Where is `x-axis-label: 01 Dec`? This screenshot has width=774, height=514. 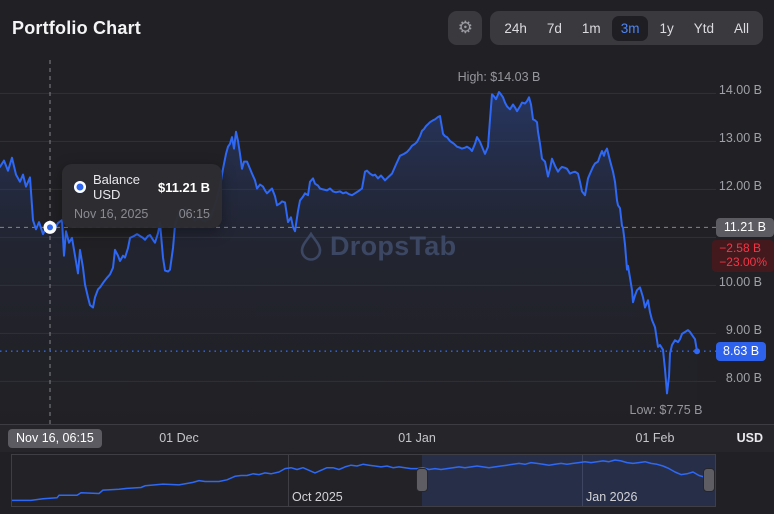
x-axis-label: 01 Dec is located at coordinates (179, 438).